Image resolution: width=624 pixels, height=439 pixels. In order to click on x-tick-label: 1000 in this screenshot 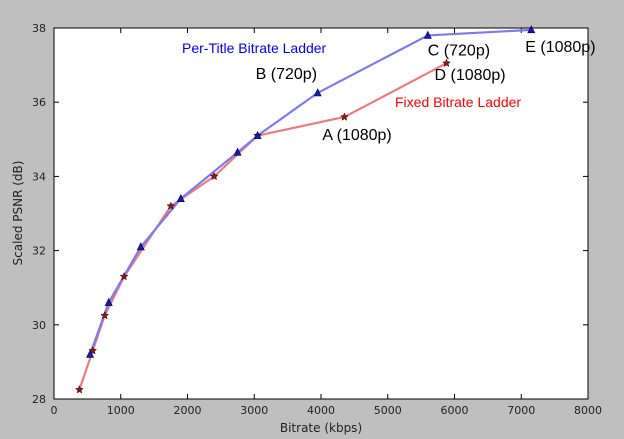, I will do `click(121, 410)`.